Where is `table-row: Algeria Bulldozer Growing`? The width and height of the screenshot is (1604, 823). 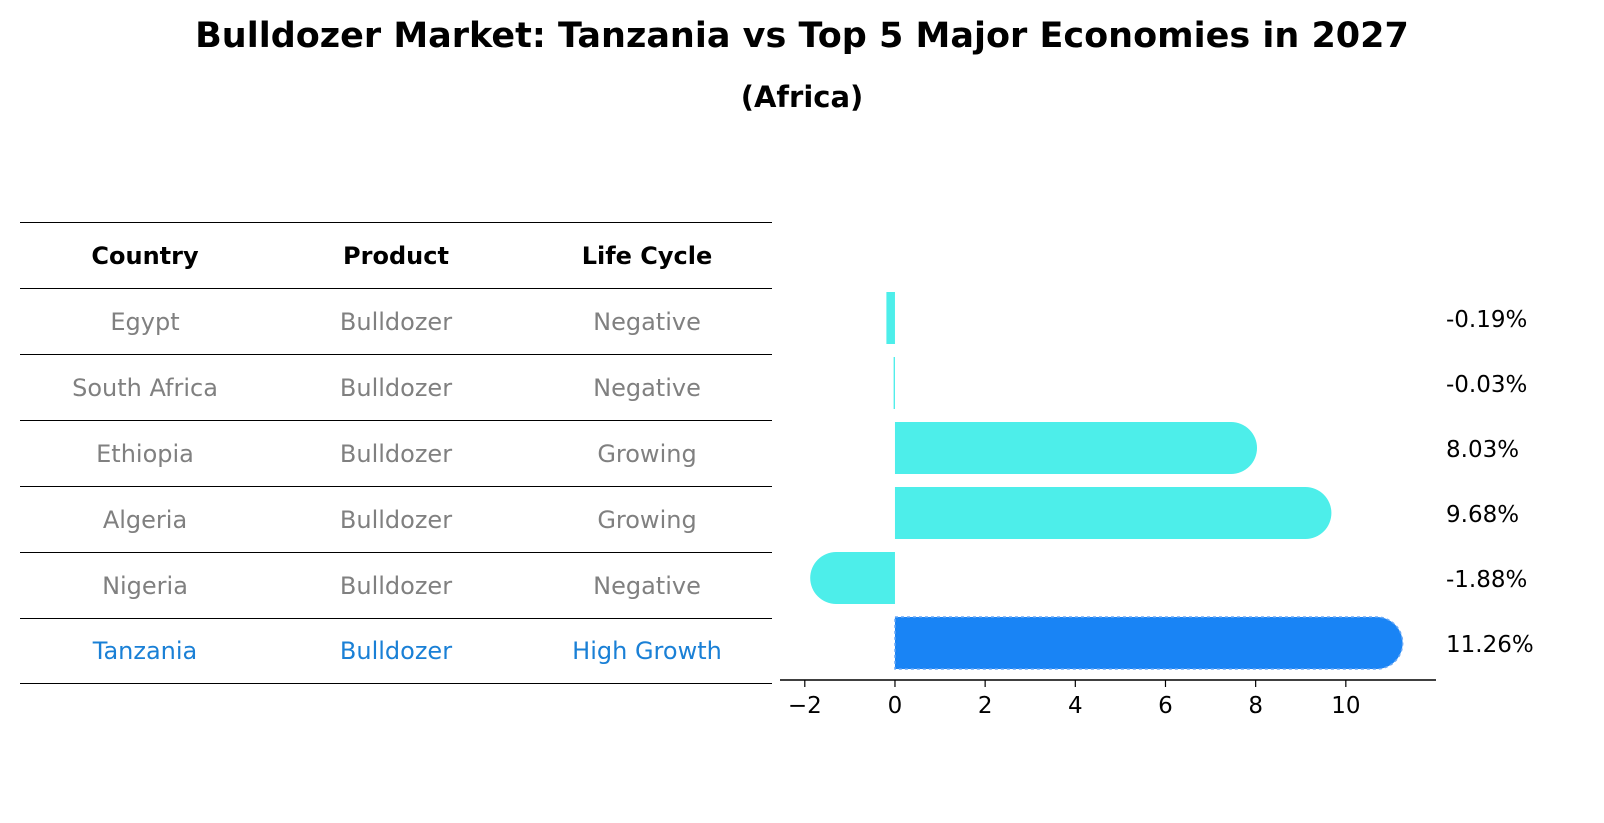
table-row: Algeria Bulldozer Growing is located at coordinates (396, 519).